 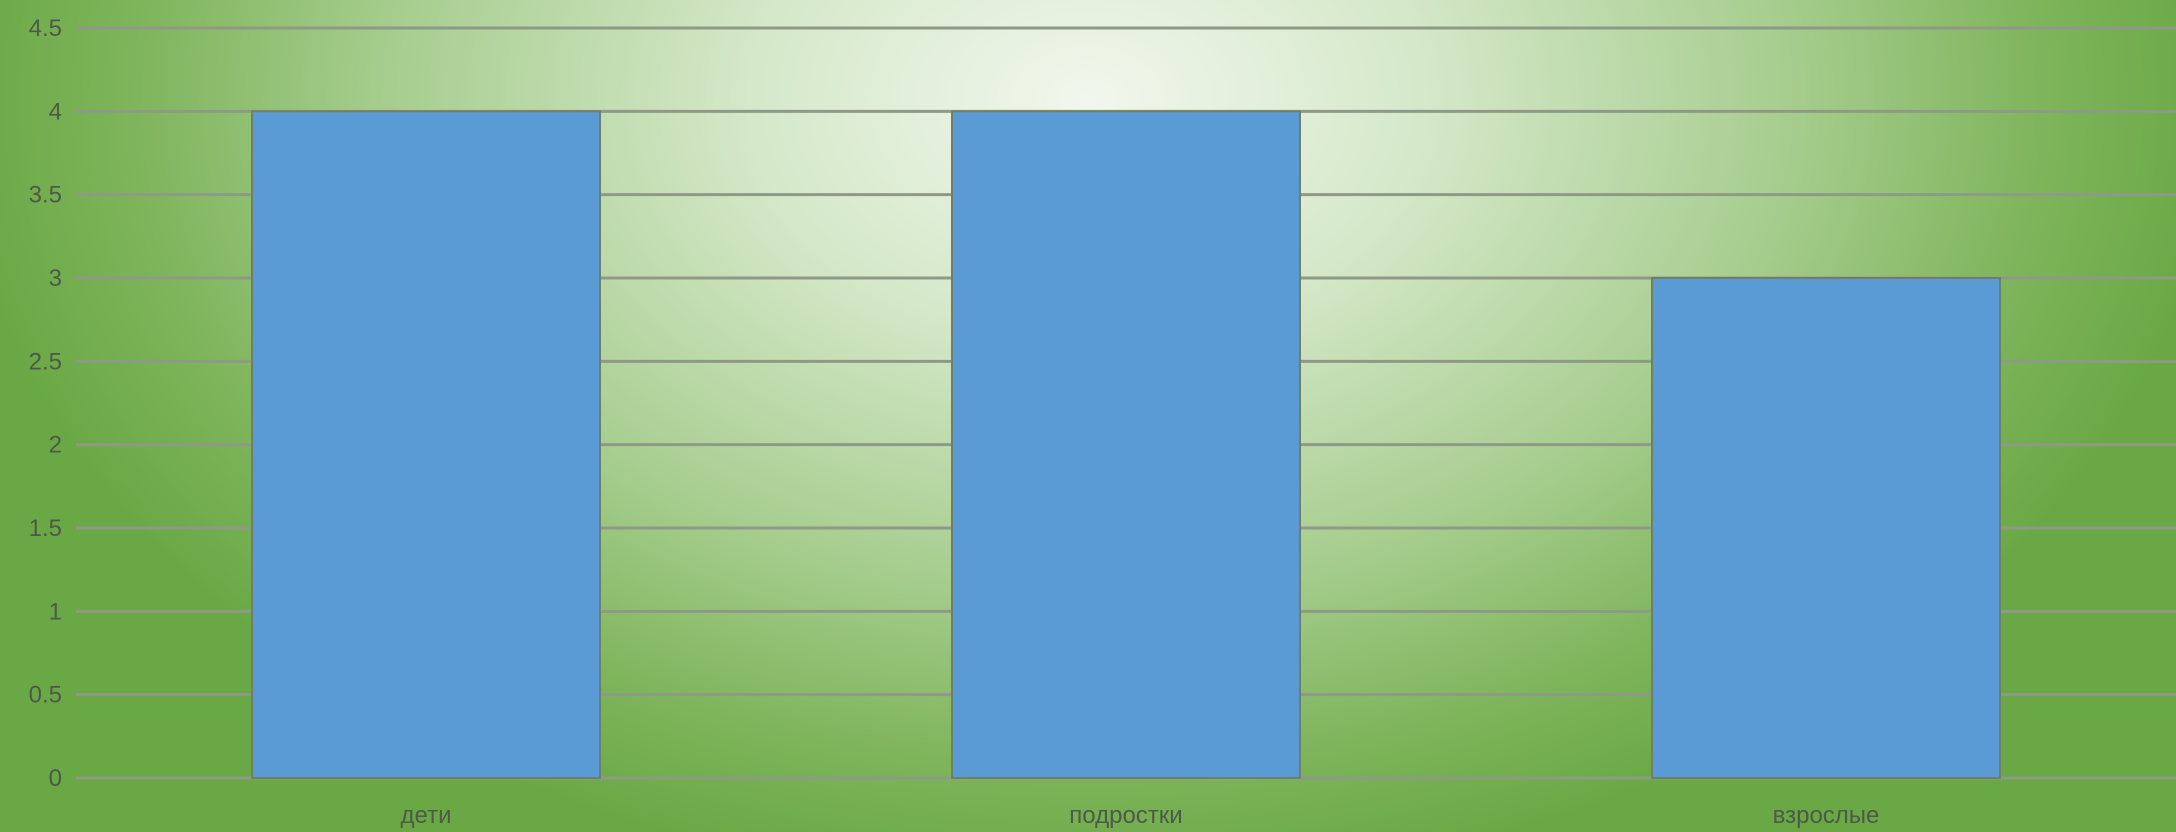 What do you see at coordinates (45, 528) in the screenshot?
I see `y-tick-label: 1.5` at bounding box center [45, 528].